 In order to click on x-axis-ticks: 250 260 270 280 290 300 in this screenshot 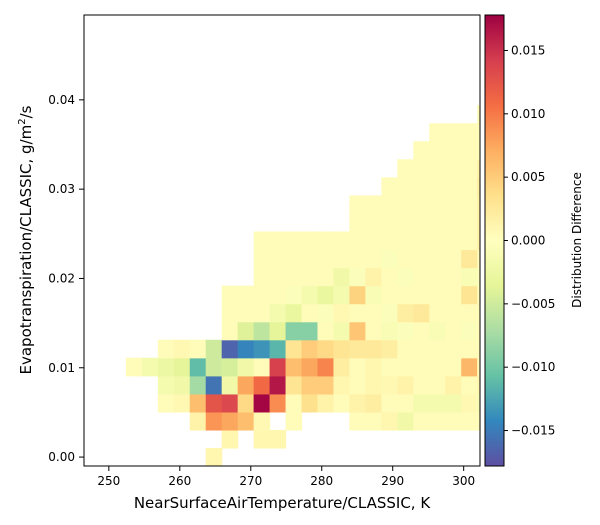, I will do `click(286, 477)`.